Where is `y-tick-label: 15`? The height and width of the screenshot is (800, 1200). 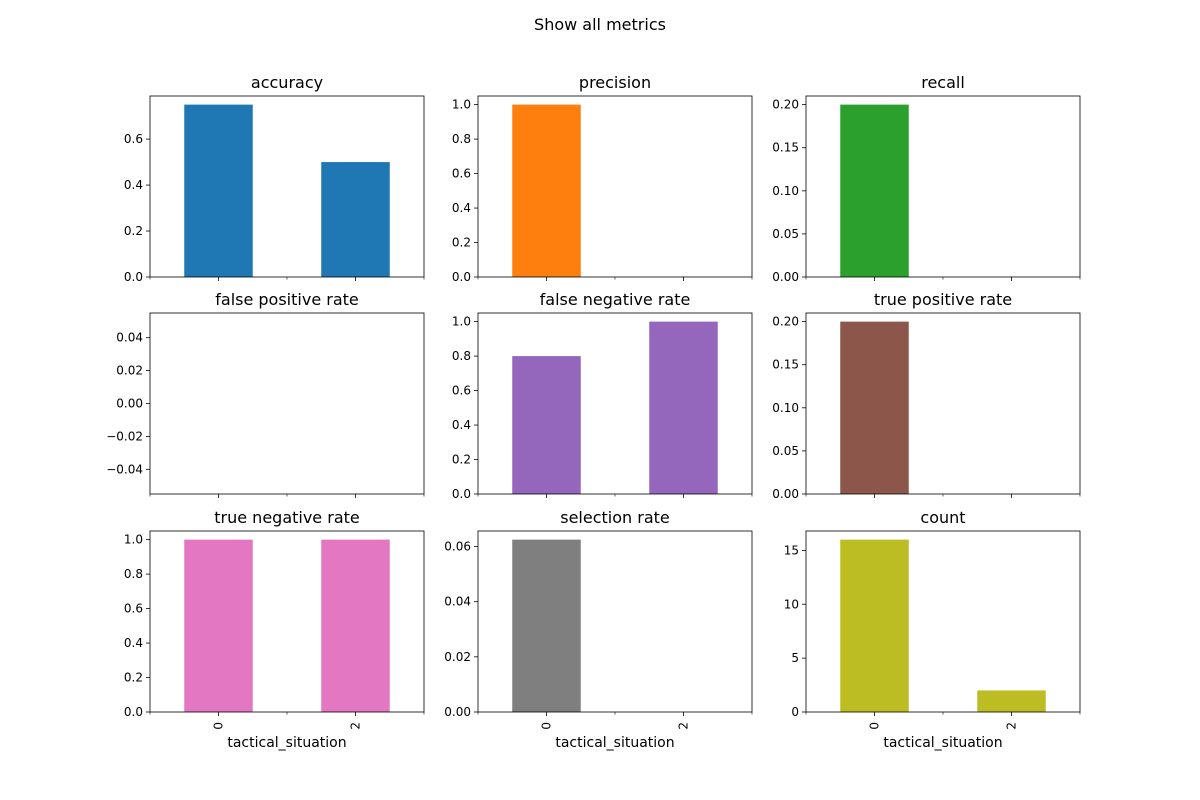 y-tick-label: 15 is located at coordinates (791, 550).